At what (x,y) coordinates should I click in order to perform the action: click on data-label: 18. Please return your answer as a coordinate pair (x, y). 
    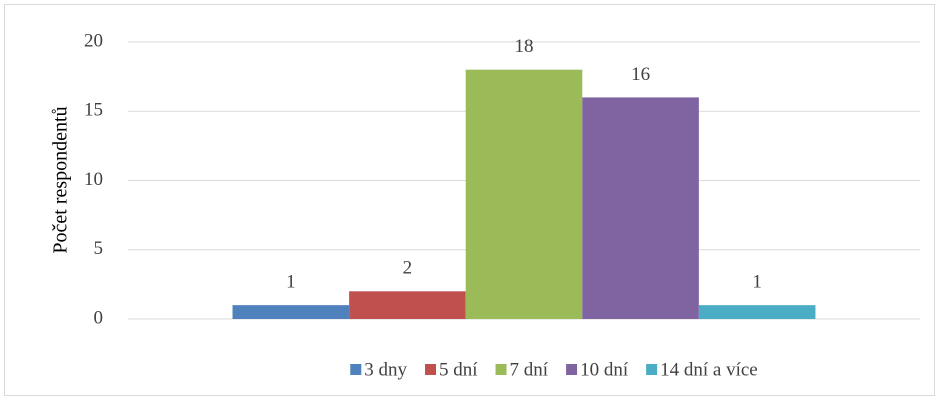
    Looking at the image, I should click on (524, 46).